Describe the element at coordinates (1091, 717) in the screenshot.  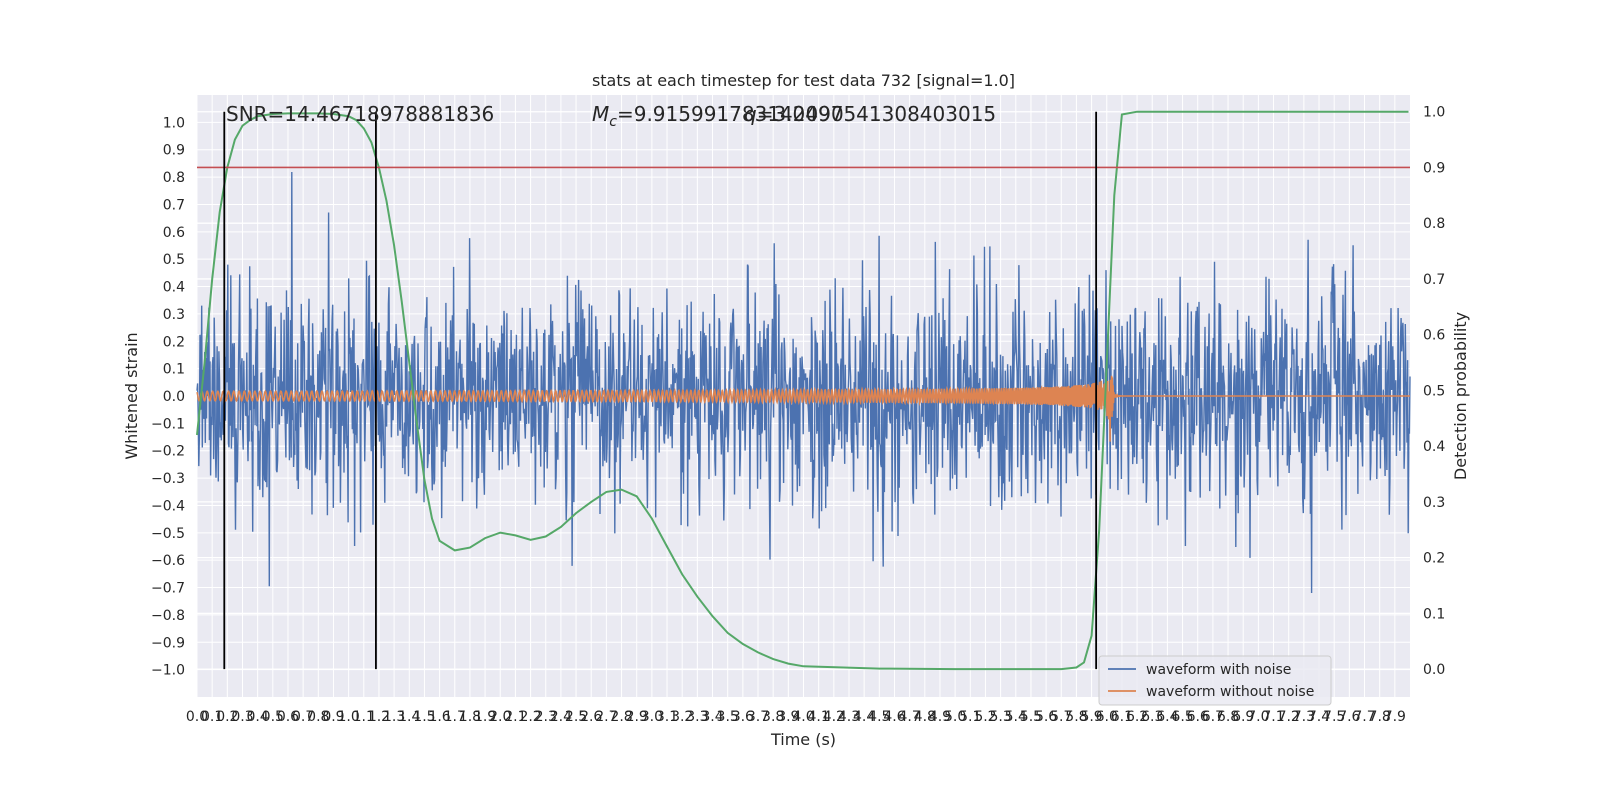
I see `x-tick-label: 5.9` at that location.